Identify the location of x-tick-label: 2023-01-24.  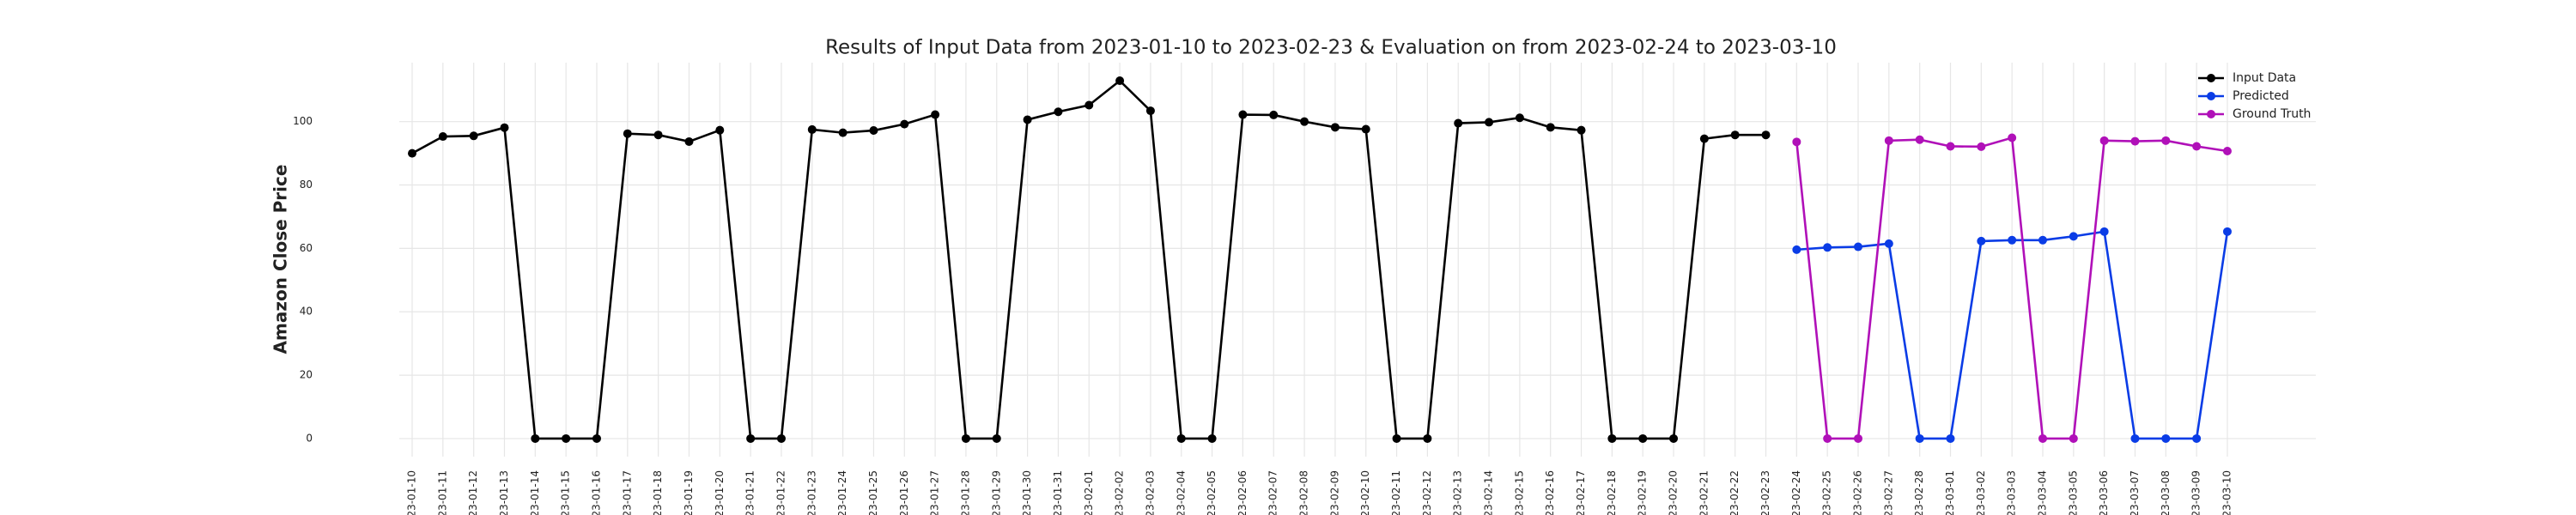
(842, 492).